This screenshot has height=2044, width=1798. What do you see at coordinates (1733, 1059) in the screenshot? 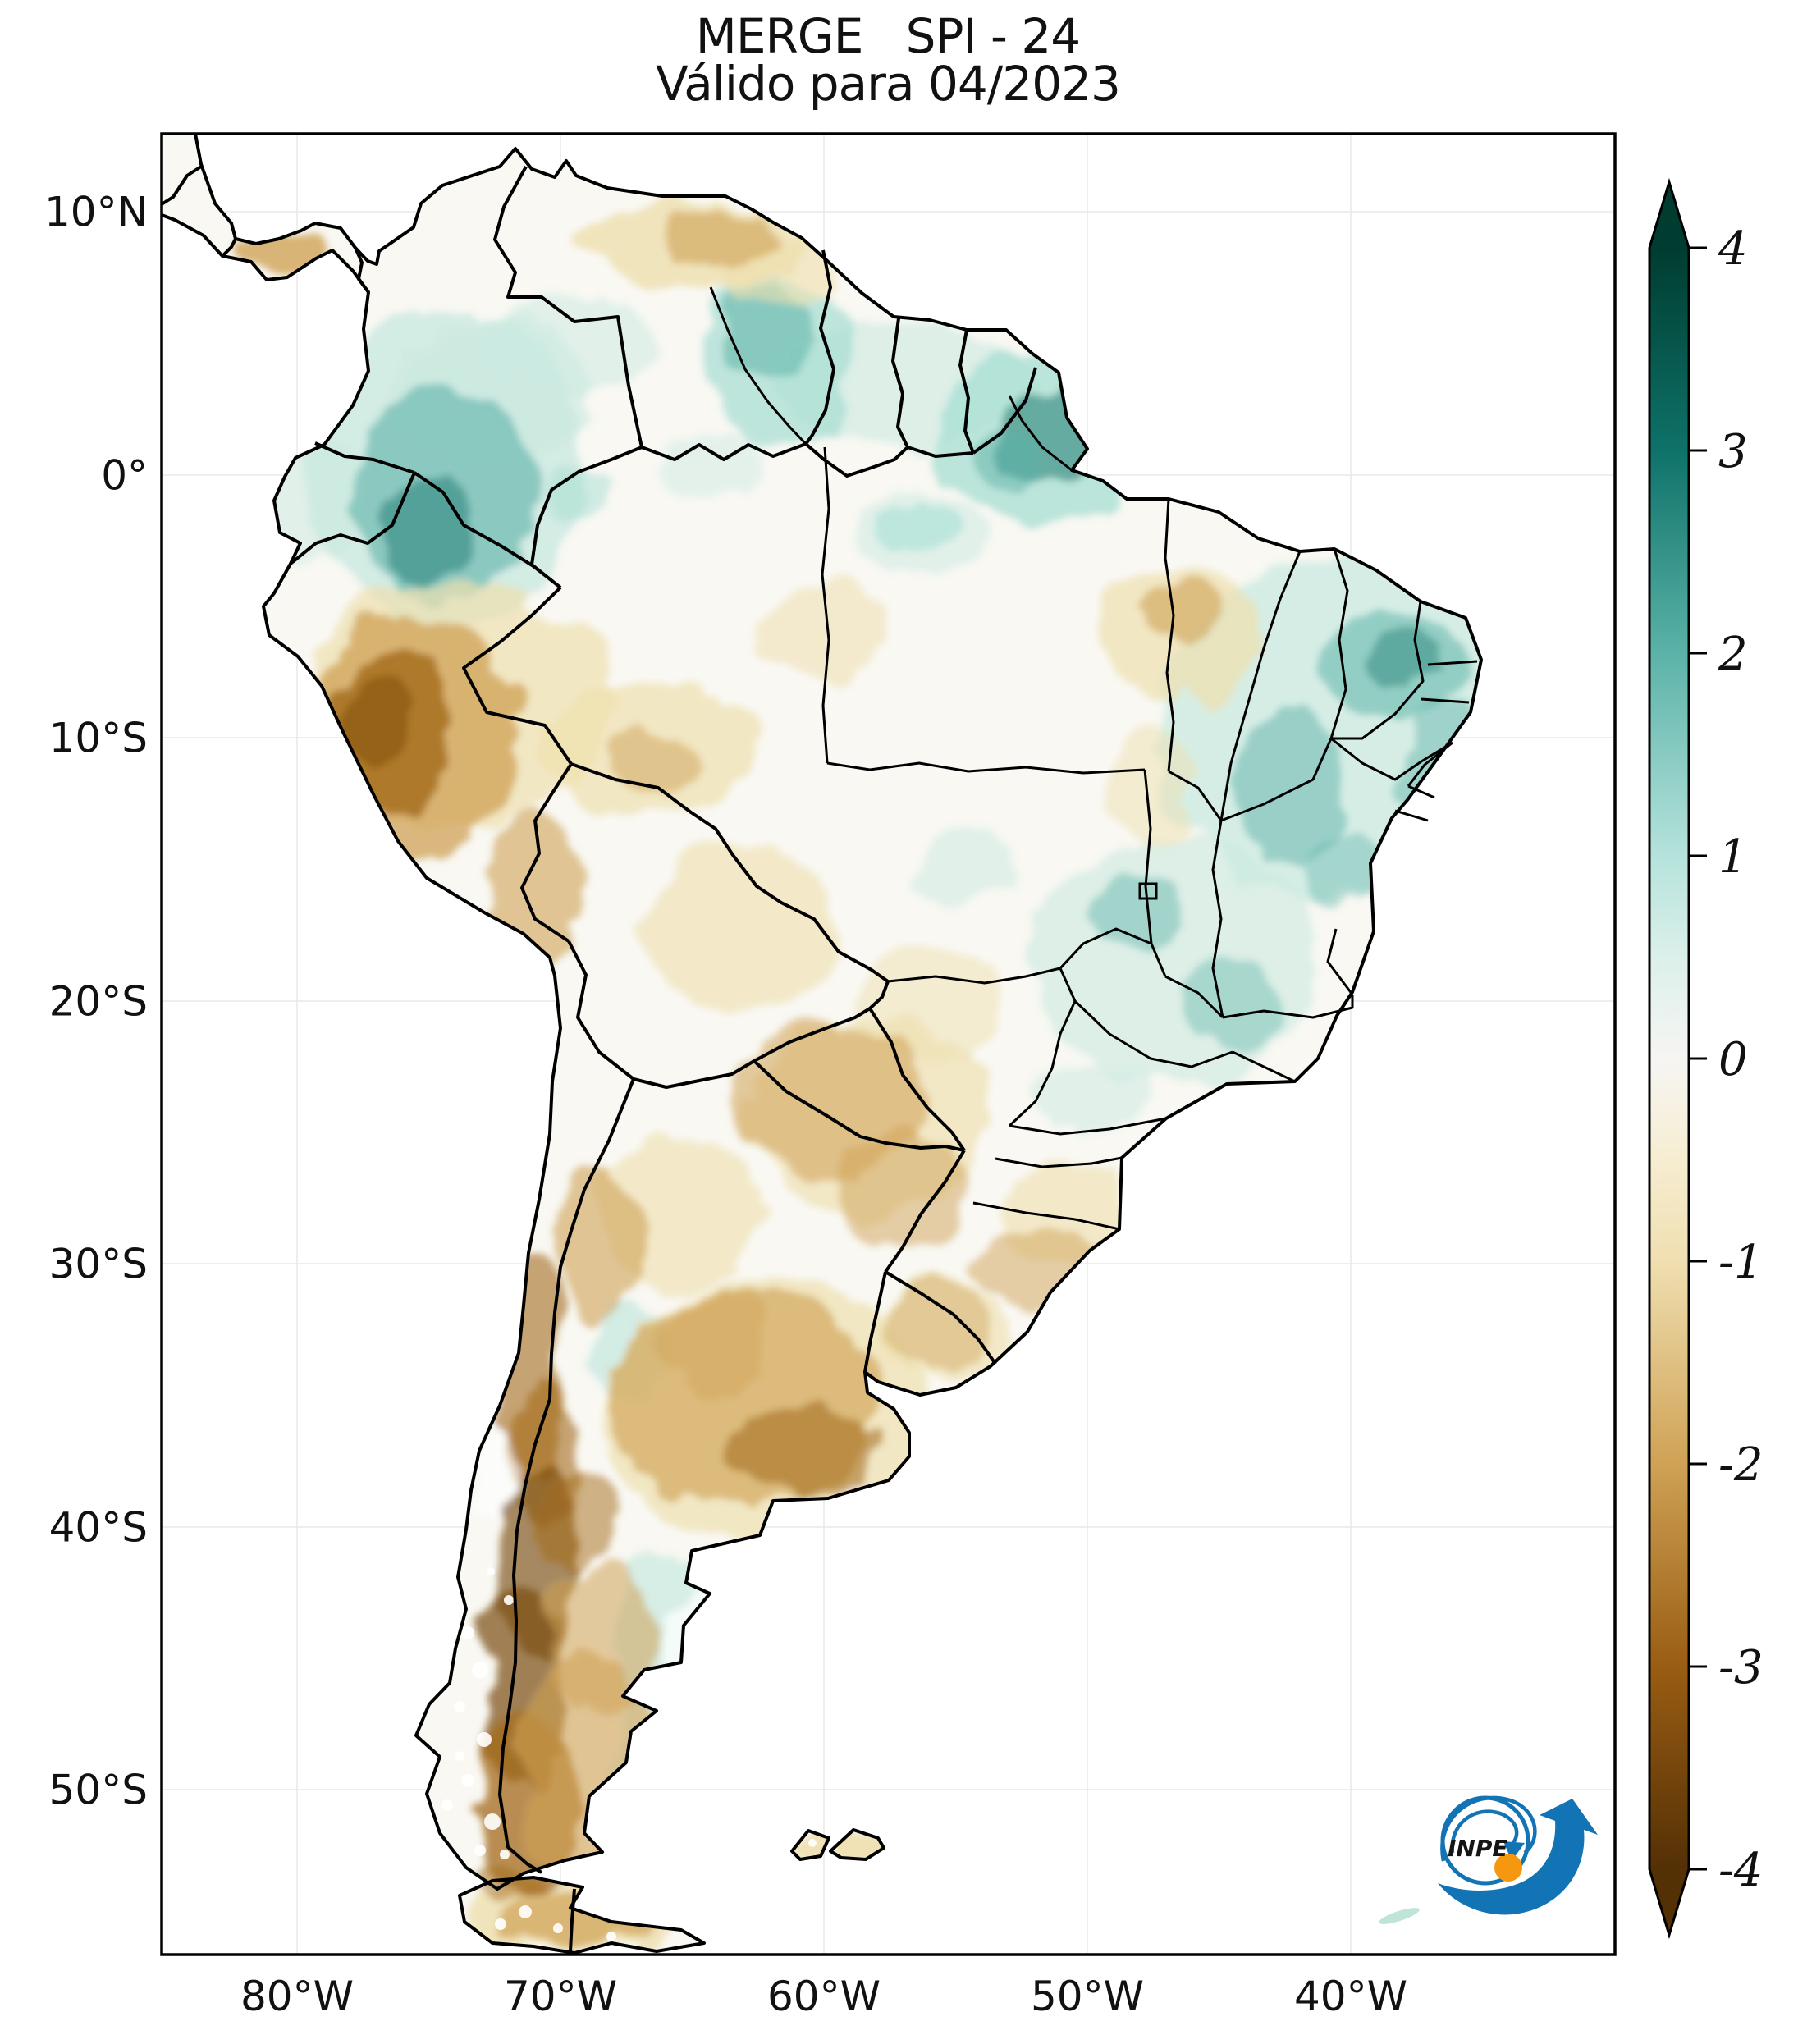
I see `colorbar-tick-label: 0` at bounding box center [1733, 1059].